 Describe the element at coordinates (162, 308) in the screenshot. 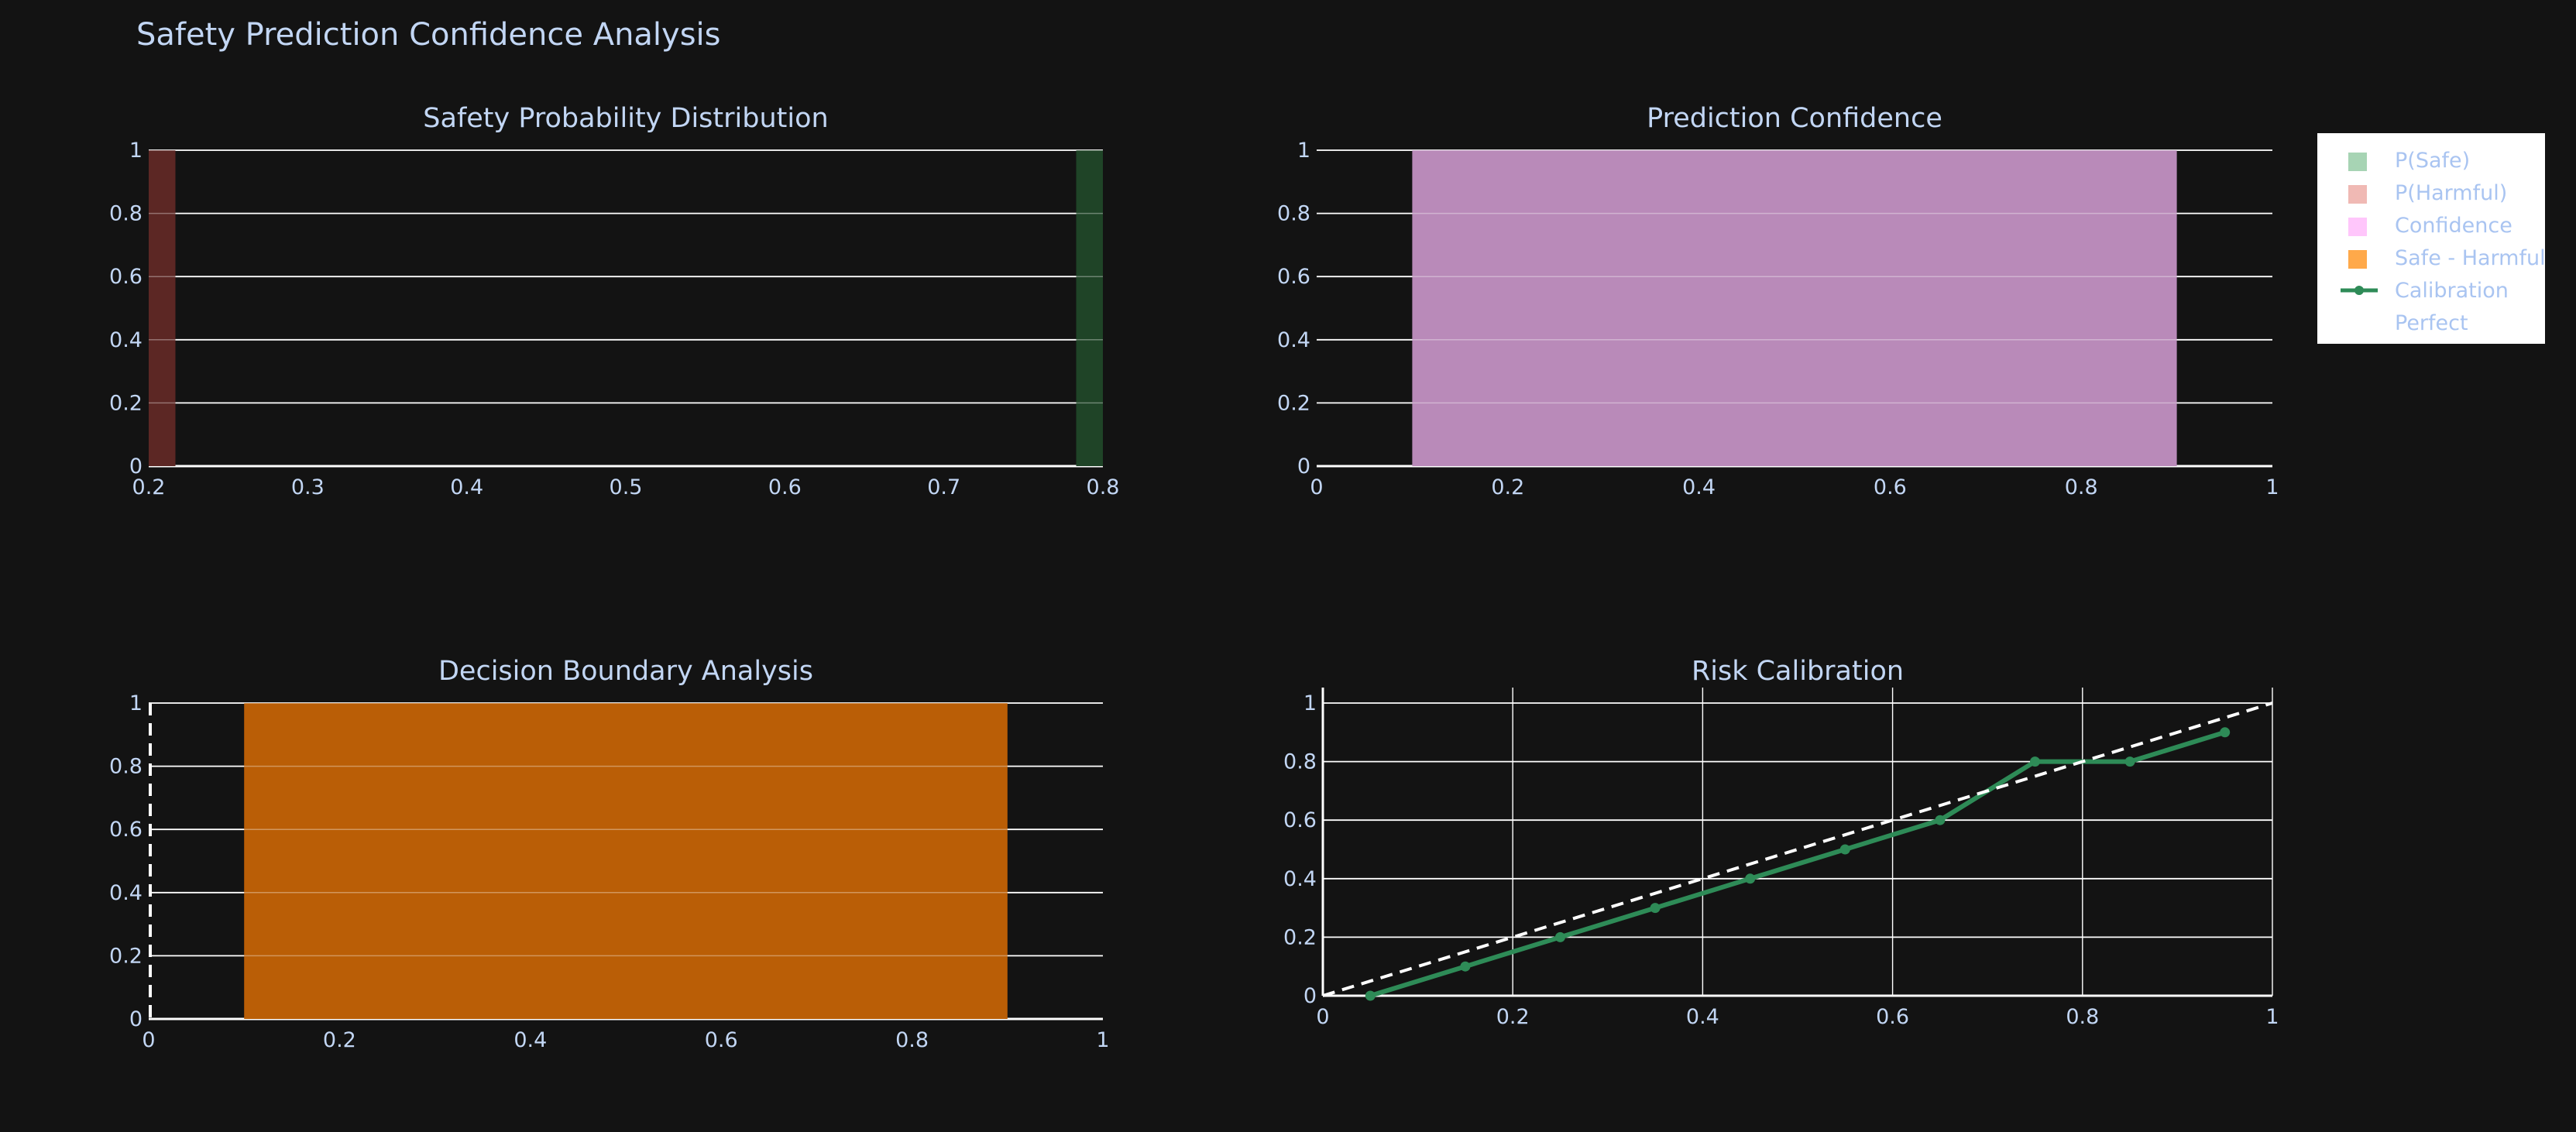

I see `bar-p-harmful-` at that location.